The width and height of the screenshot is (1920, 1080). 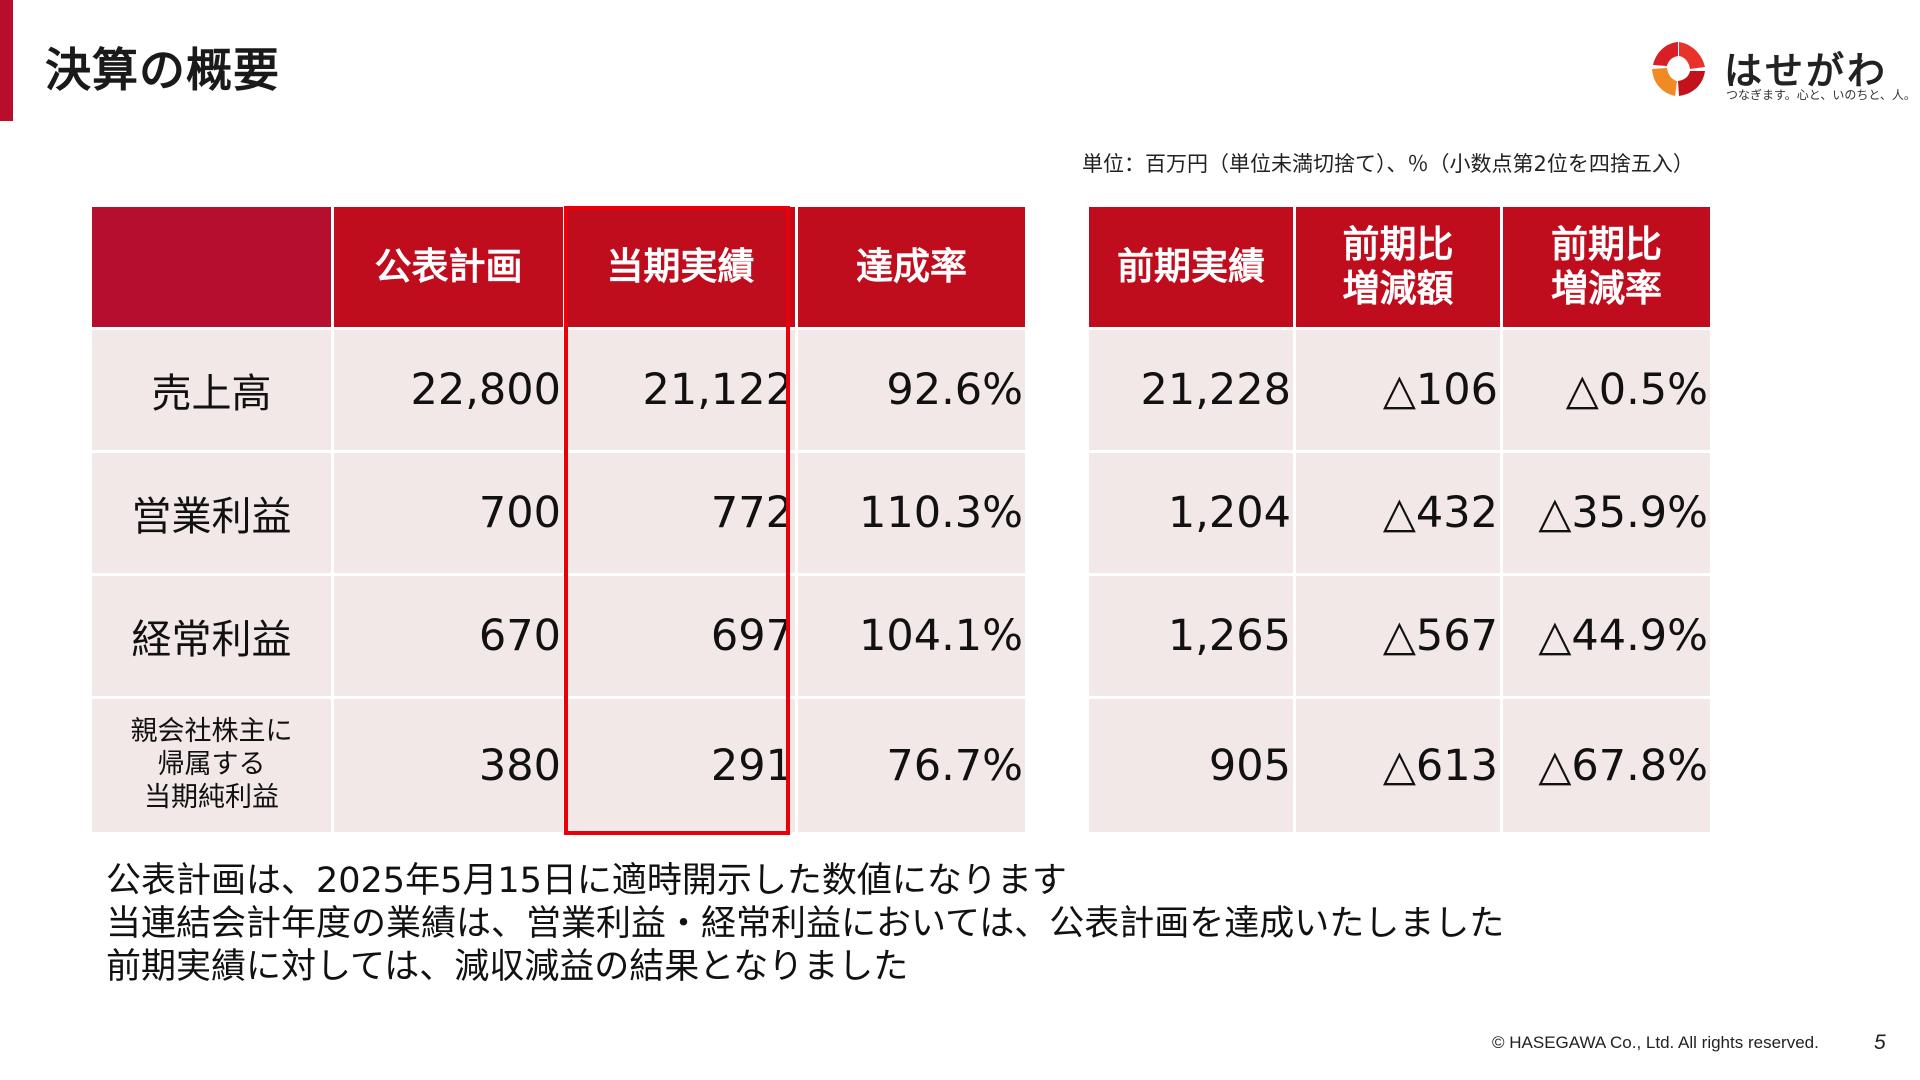 What do you see at coordinates (1880, 1042) in the screenshot?
I see `page-number: 5` at bounding box center [1880, 1042].